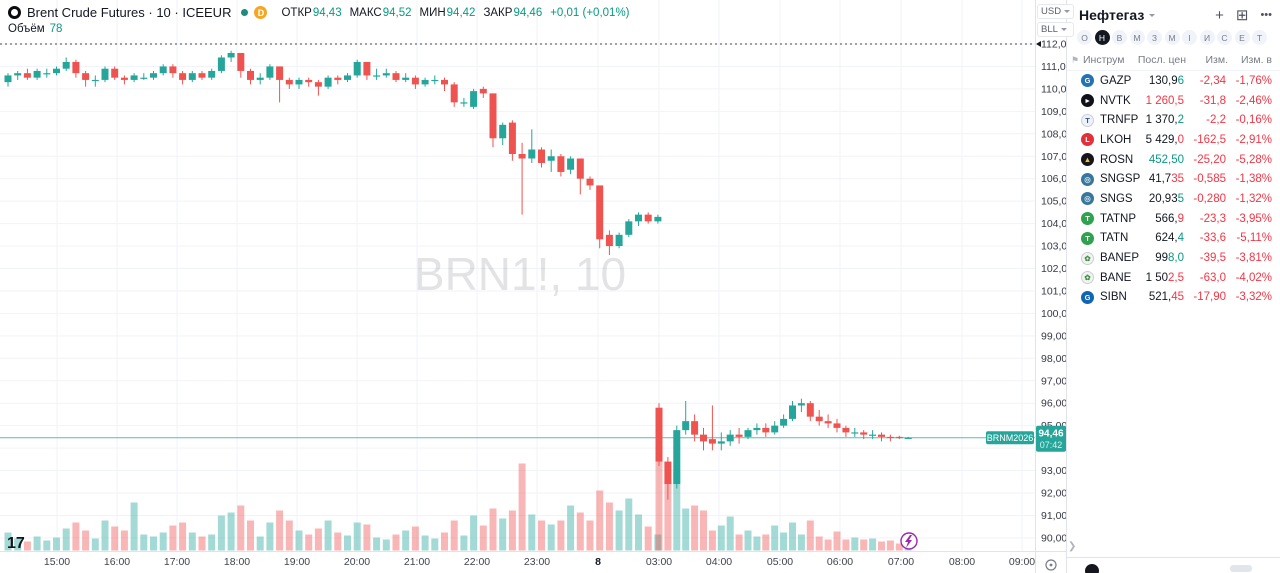  What do you see at coordinates (1075, 59) in the screenshot?
I see `flag-icon: ⚑` at bounding box center [1075, 59].